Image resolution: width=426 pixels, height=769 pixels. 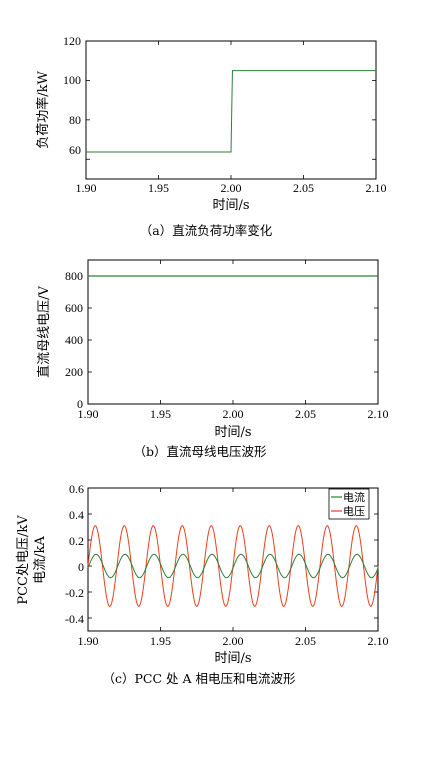 What do you see at coordinates (44, 332) in the screenshot?
I see `y-axis-label-b: 直流母线电压/V` at bounding box center [44, 332].